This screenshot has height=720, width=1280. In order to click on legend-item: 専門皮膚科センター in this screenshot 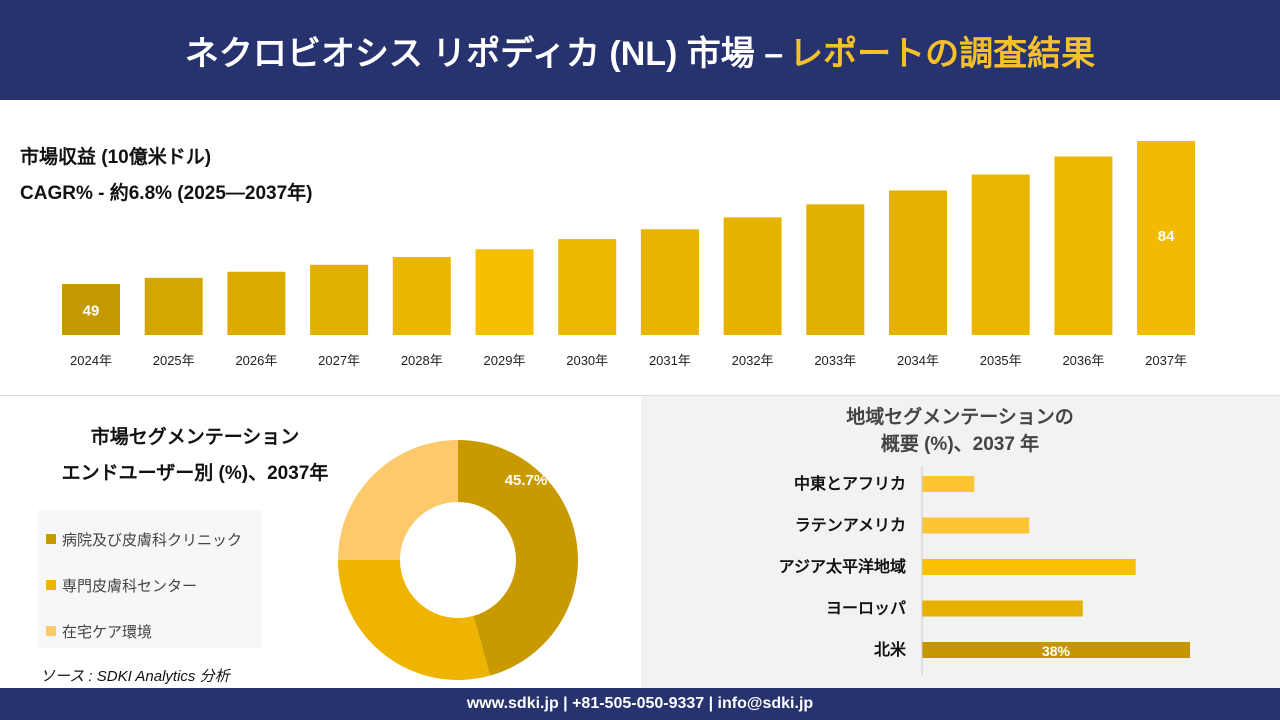, I will do `click(150, 585)`.